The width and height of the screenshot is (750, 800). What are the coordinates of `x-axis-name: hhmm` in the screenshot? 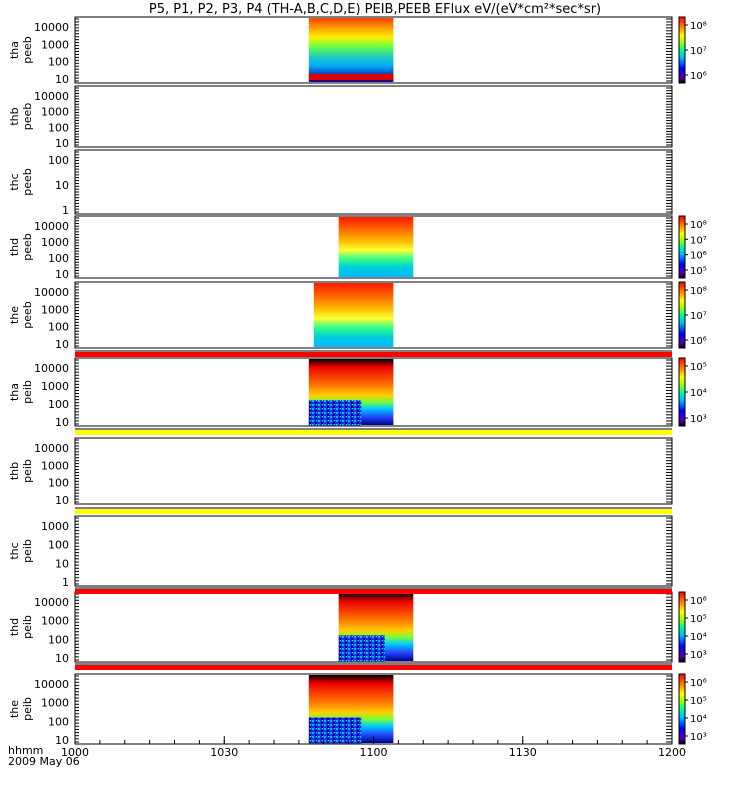 It's located at (25, 750).